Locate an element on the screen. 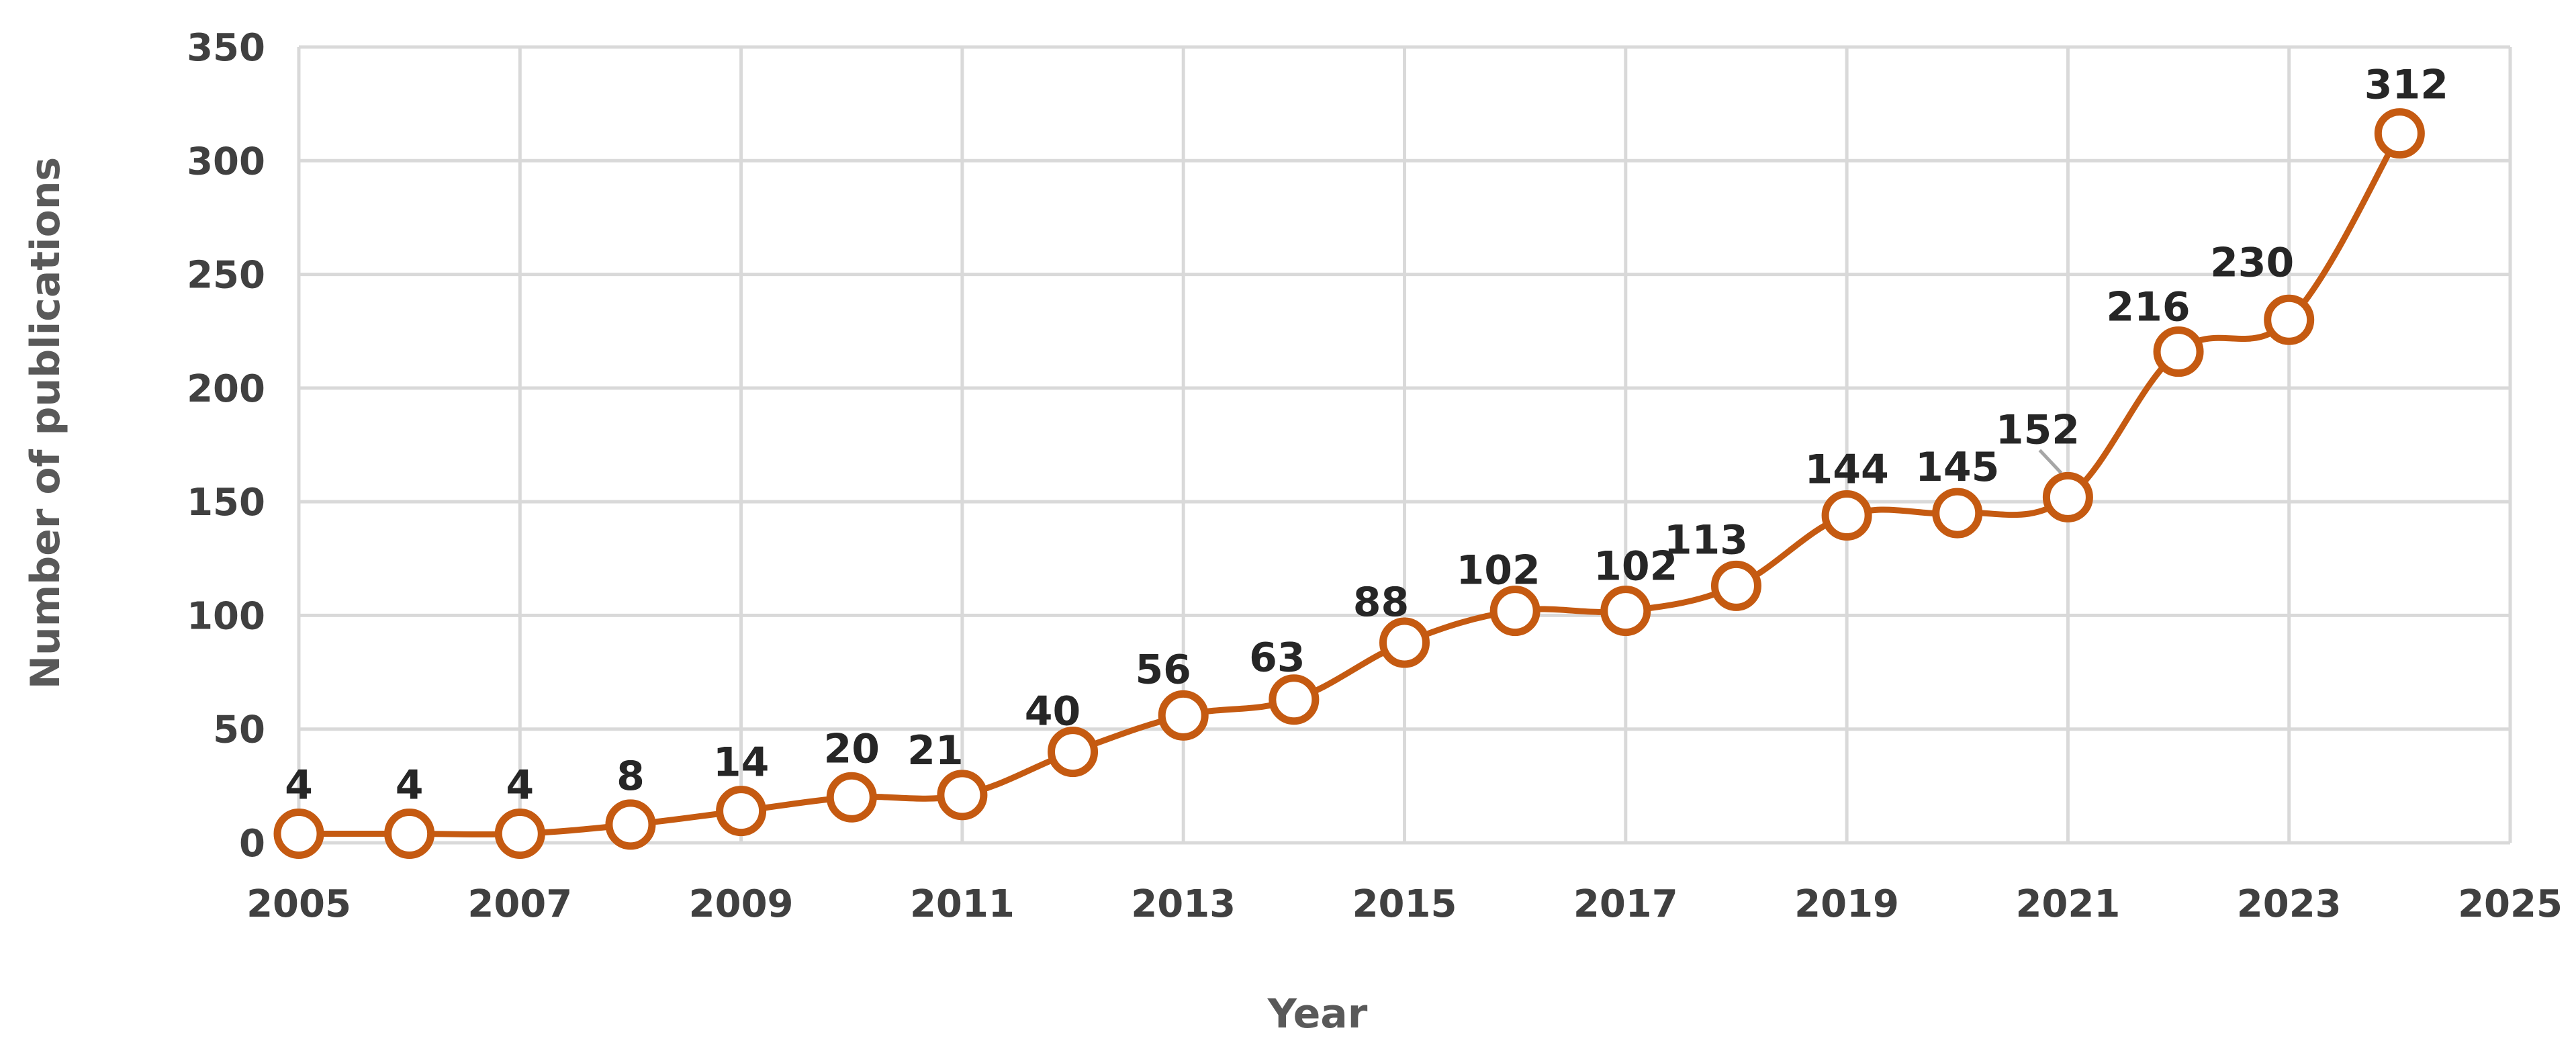 The width and height of the screenshot is (2576, 1055). y-tick-label: 0 is located at coordinates (252, 844).